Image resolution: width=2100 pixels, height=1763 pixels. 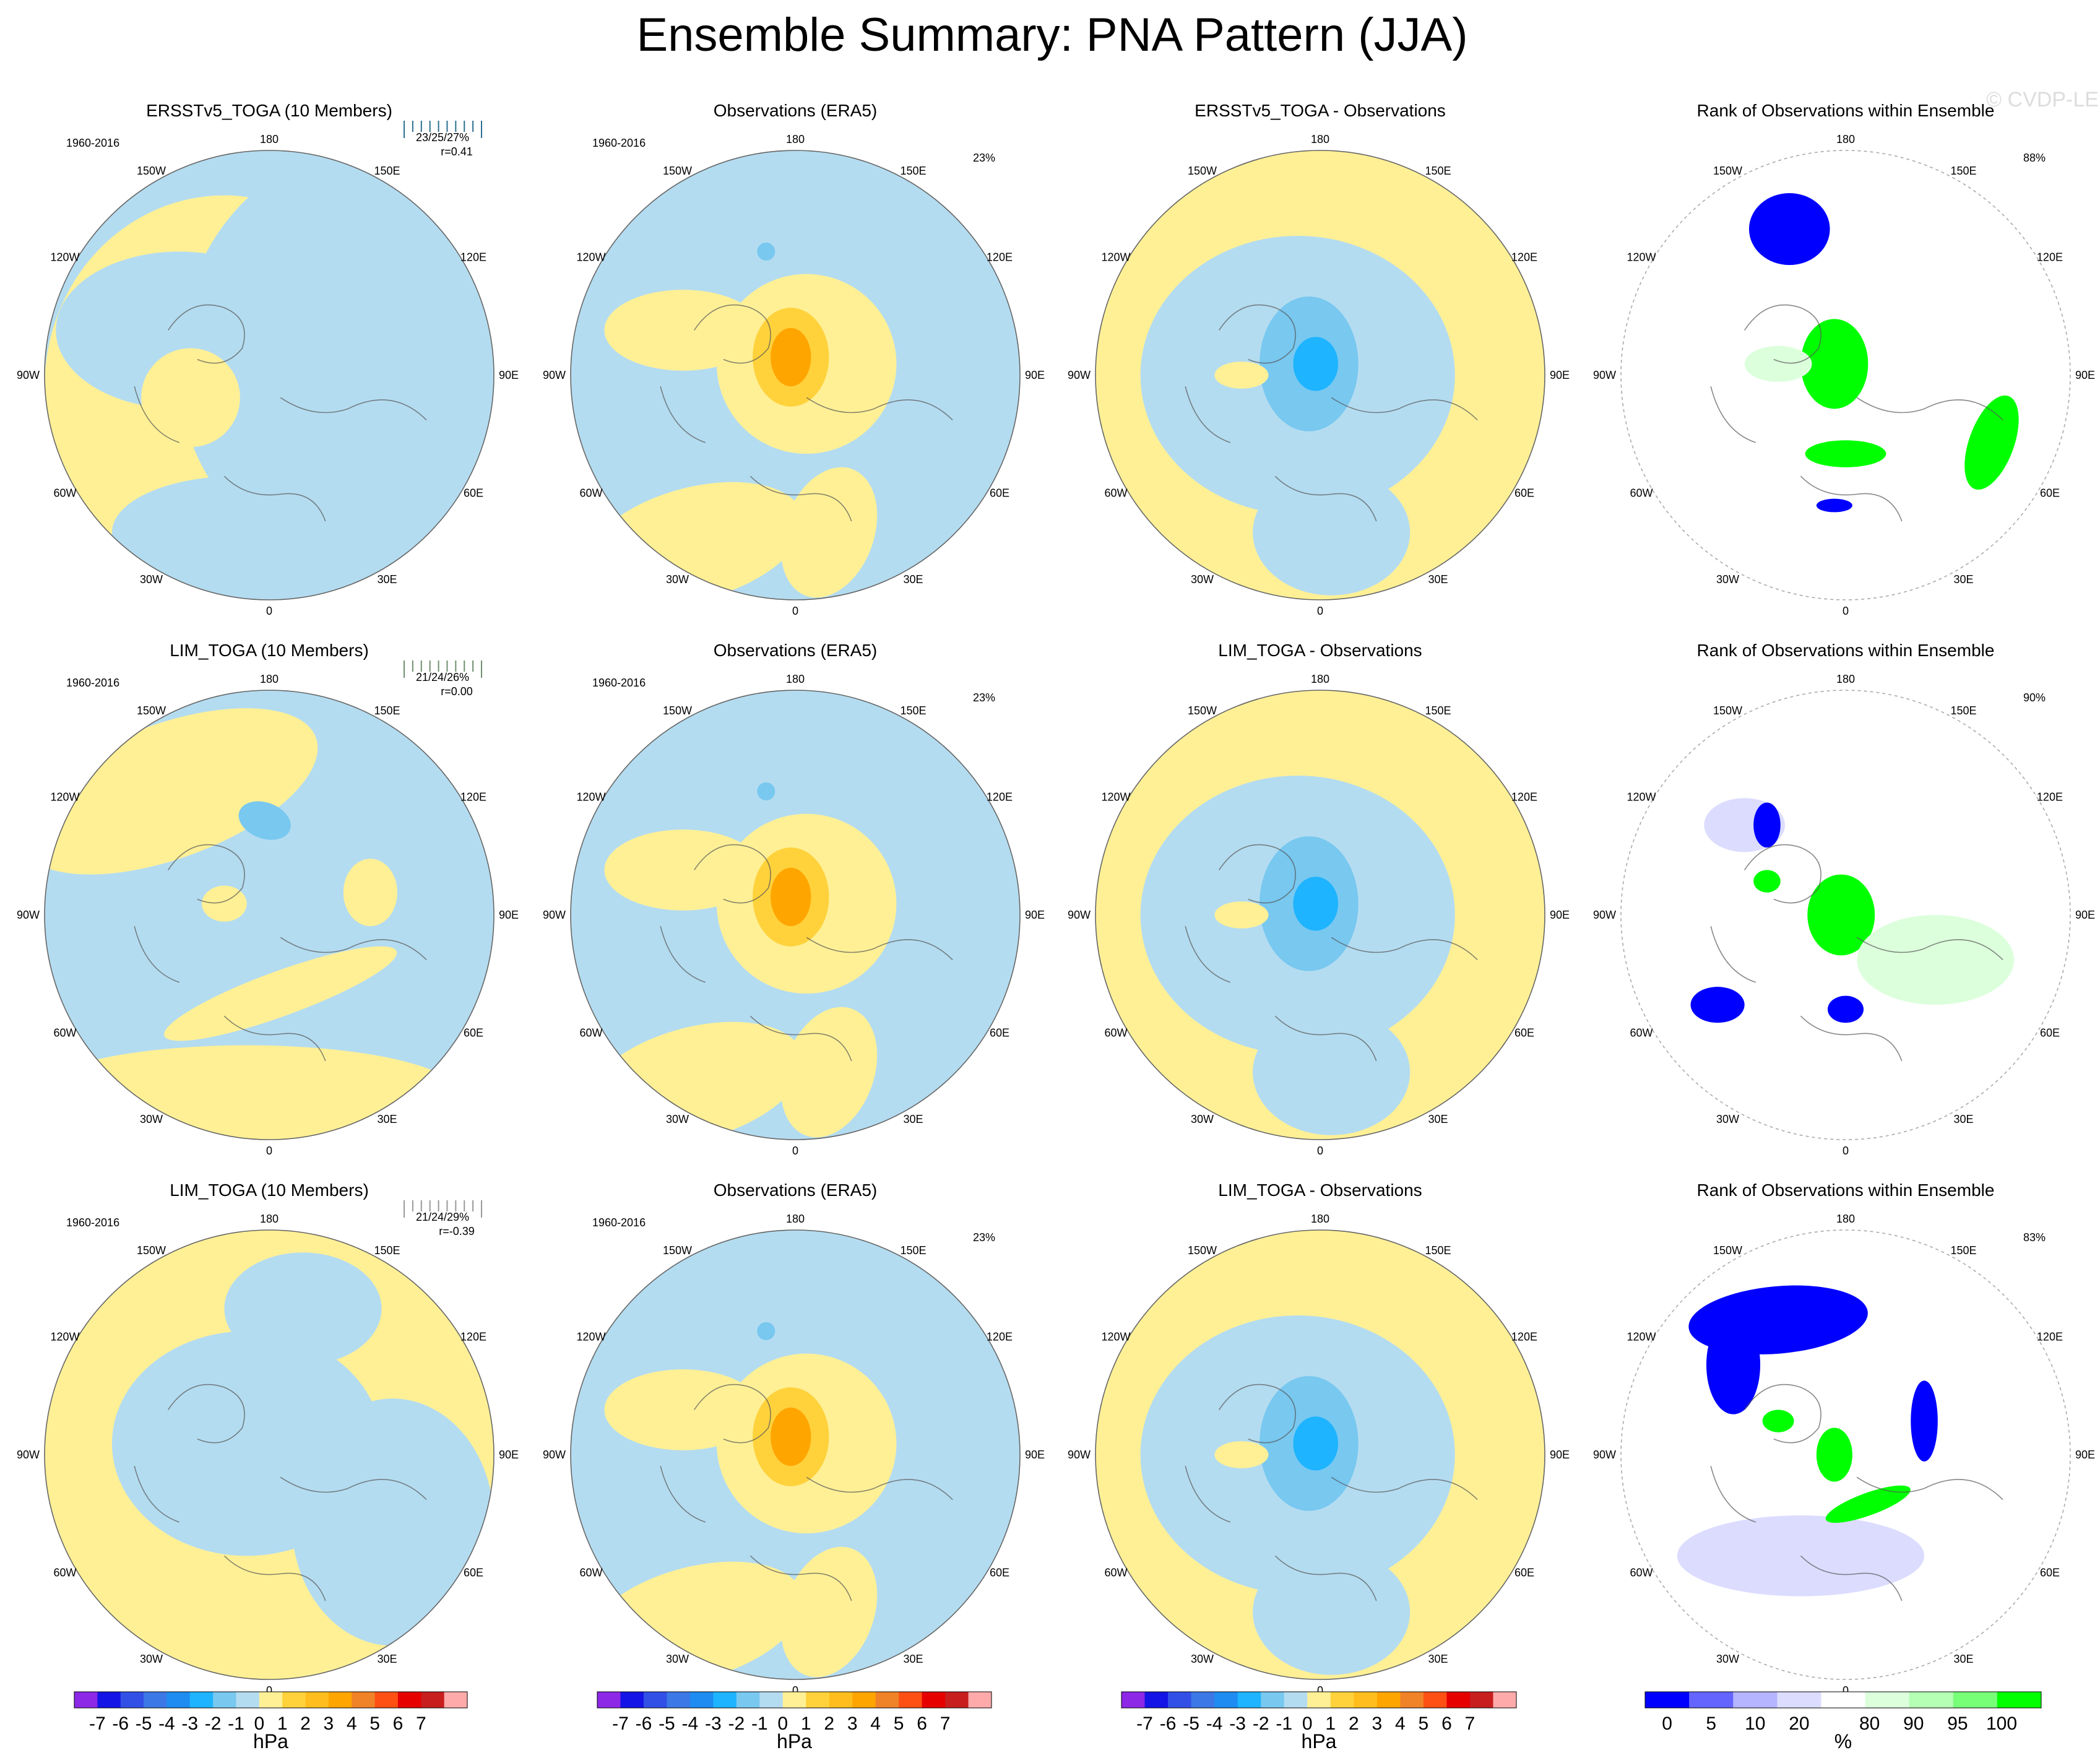 What do you see at coordinates (457, 691) in the screenshot?
I see `pattern-correlation: r=0.00` at bounding box center [457, 691].